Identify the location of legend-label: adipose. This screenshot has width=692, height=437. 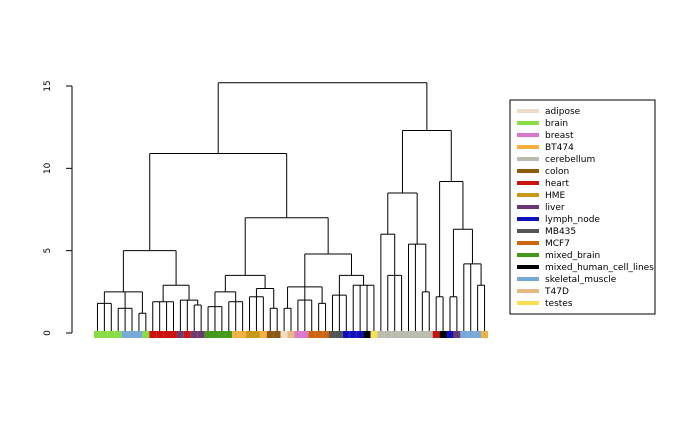
(563, 112).